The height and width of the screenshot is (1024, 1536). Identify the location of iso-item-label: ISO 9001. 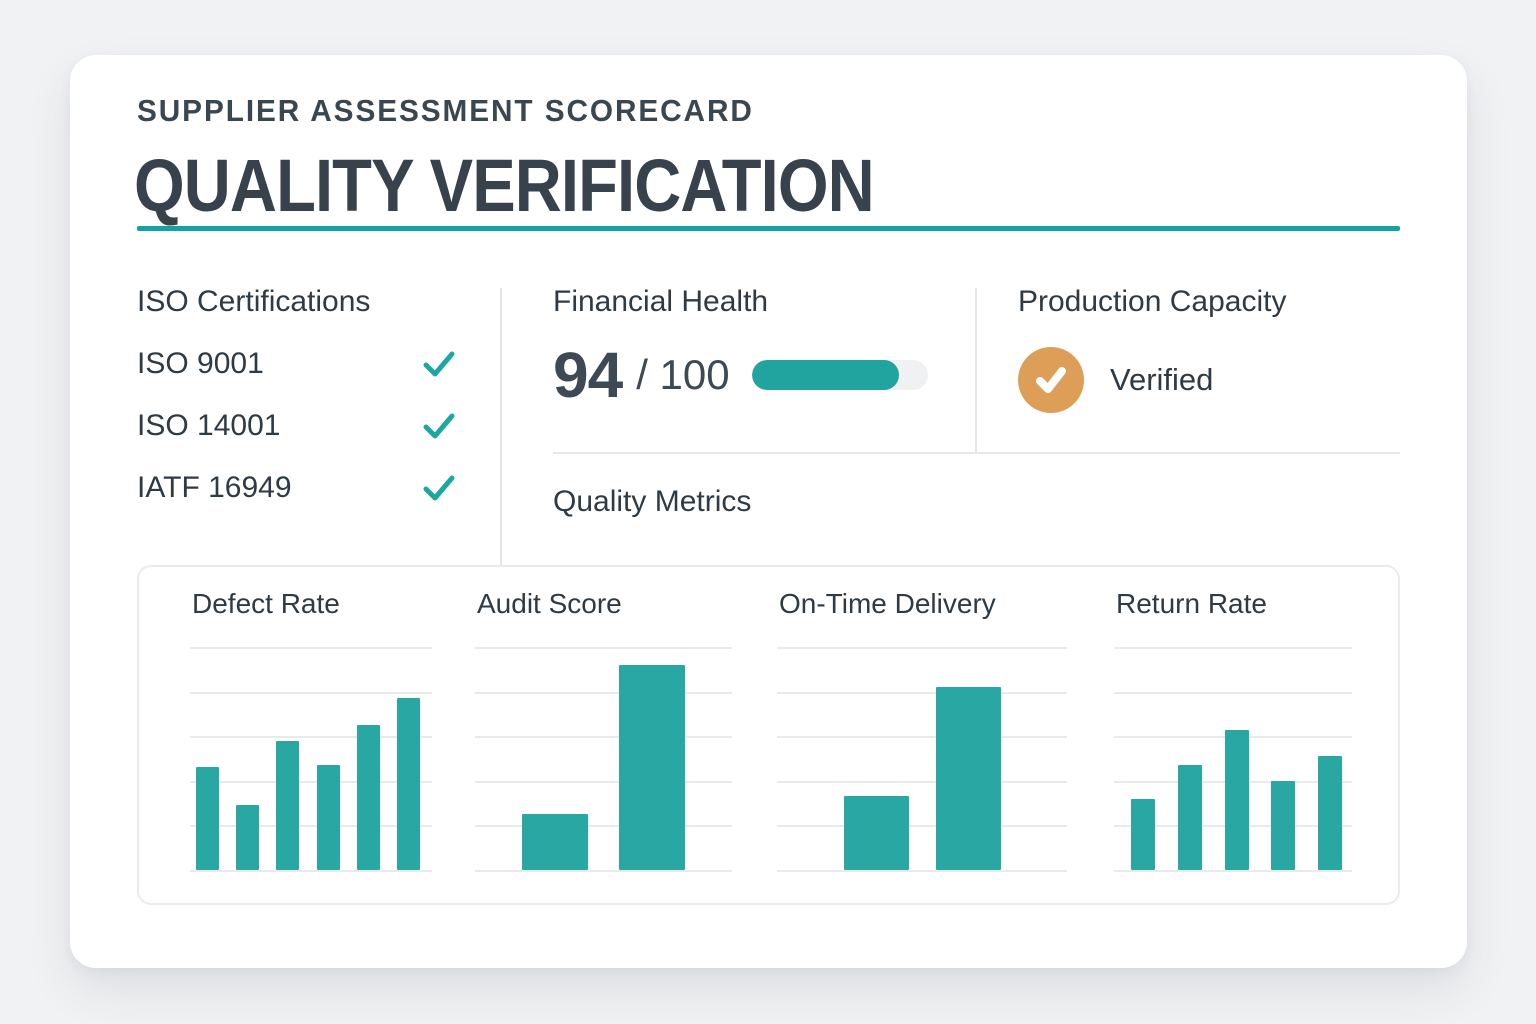
(200, 363).